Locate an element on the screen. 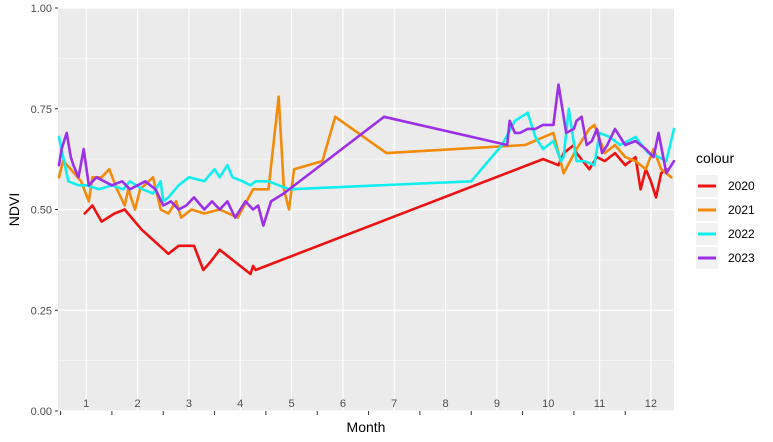  y-tick-label: 1.00 is located at coordinates (41, 9).